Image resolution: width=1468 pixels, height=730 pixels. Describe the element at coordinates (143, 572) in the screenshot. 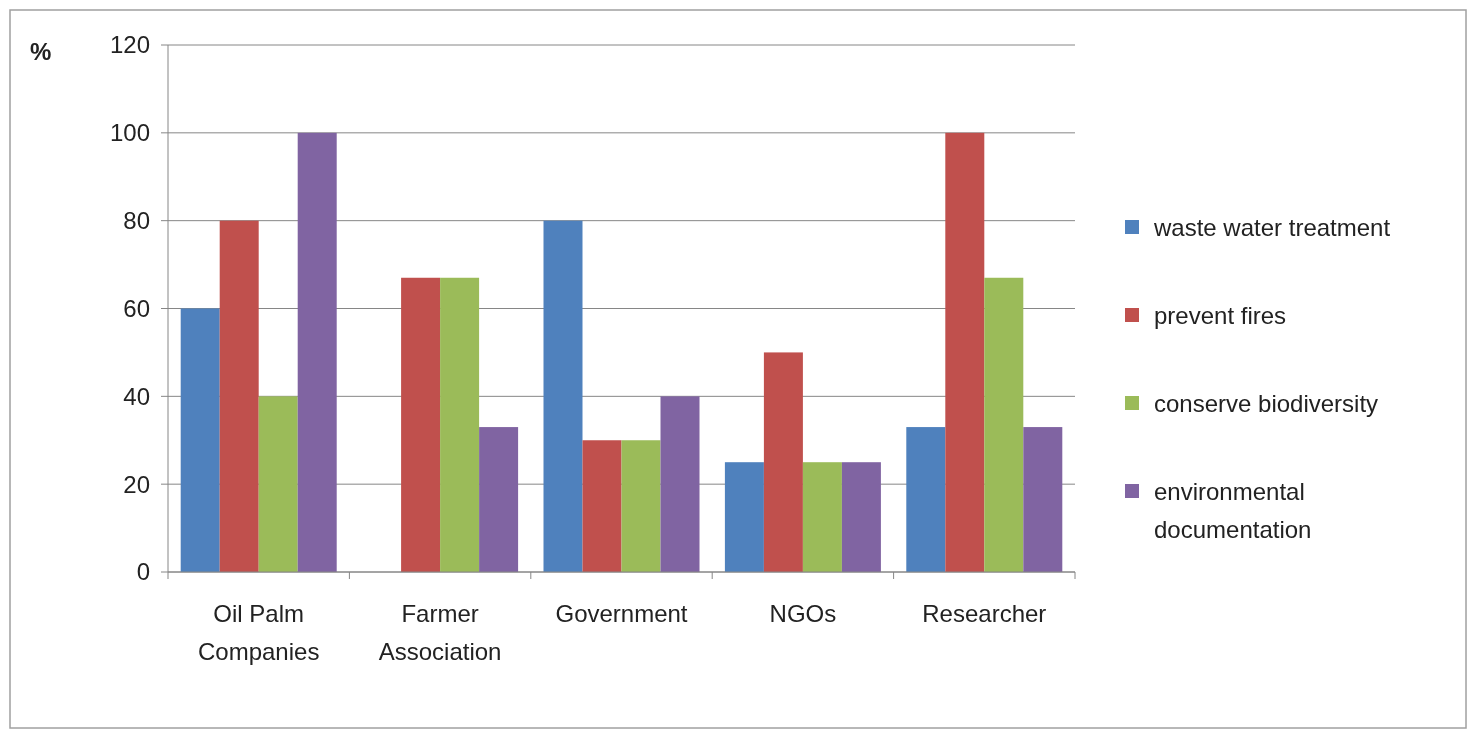

I see `y-tick-label: 0` at that location.